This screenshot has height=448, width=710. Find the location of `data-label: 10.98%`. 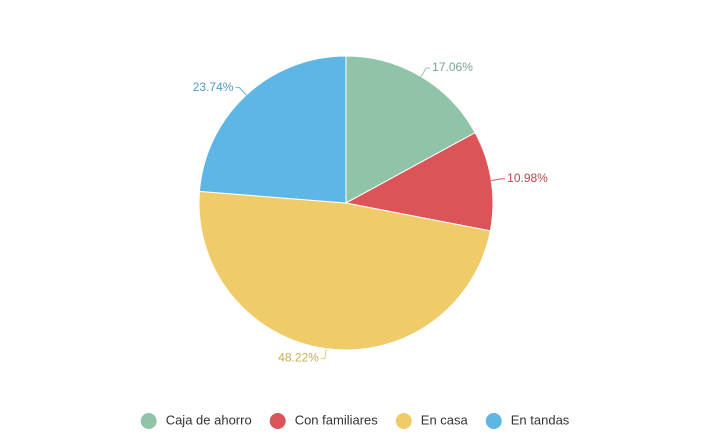

data-label: 10.98% is located at coordinates (527, 178).